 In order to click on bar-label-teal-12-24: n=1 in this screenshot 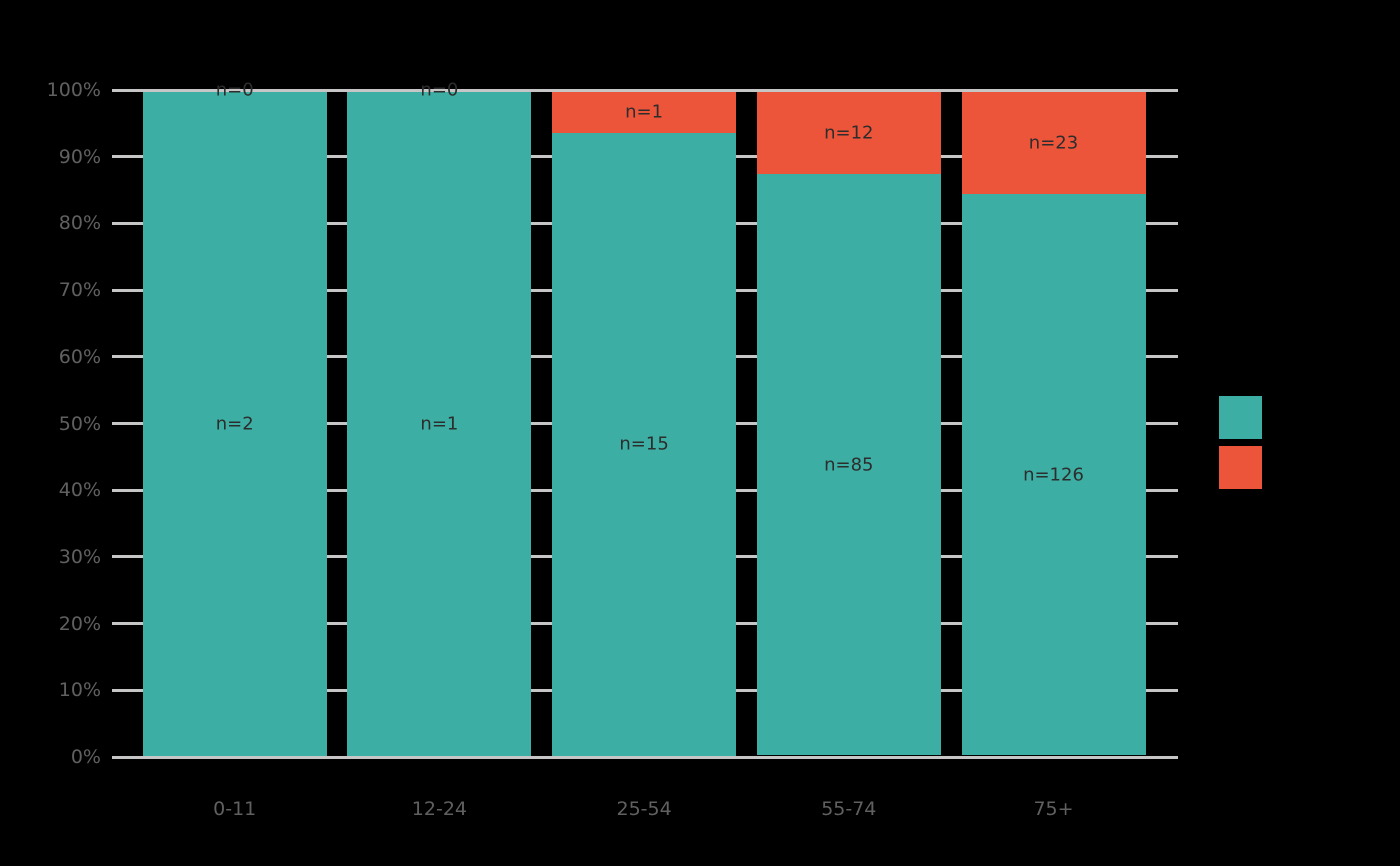, I will do `click(439, 423)`.